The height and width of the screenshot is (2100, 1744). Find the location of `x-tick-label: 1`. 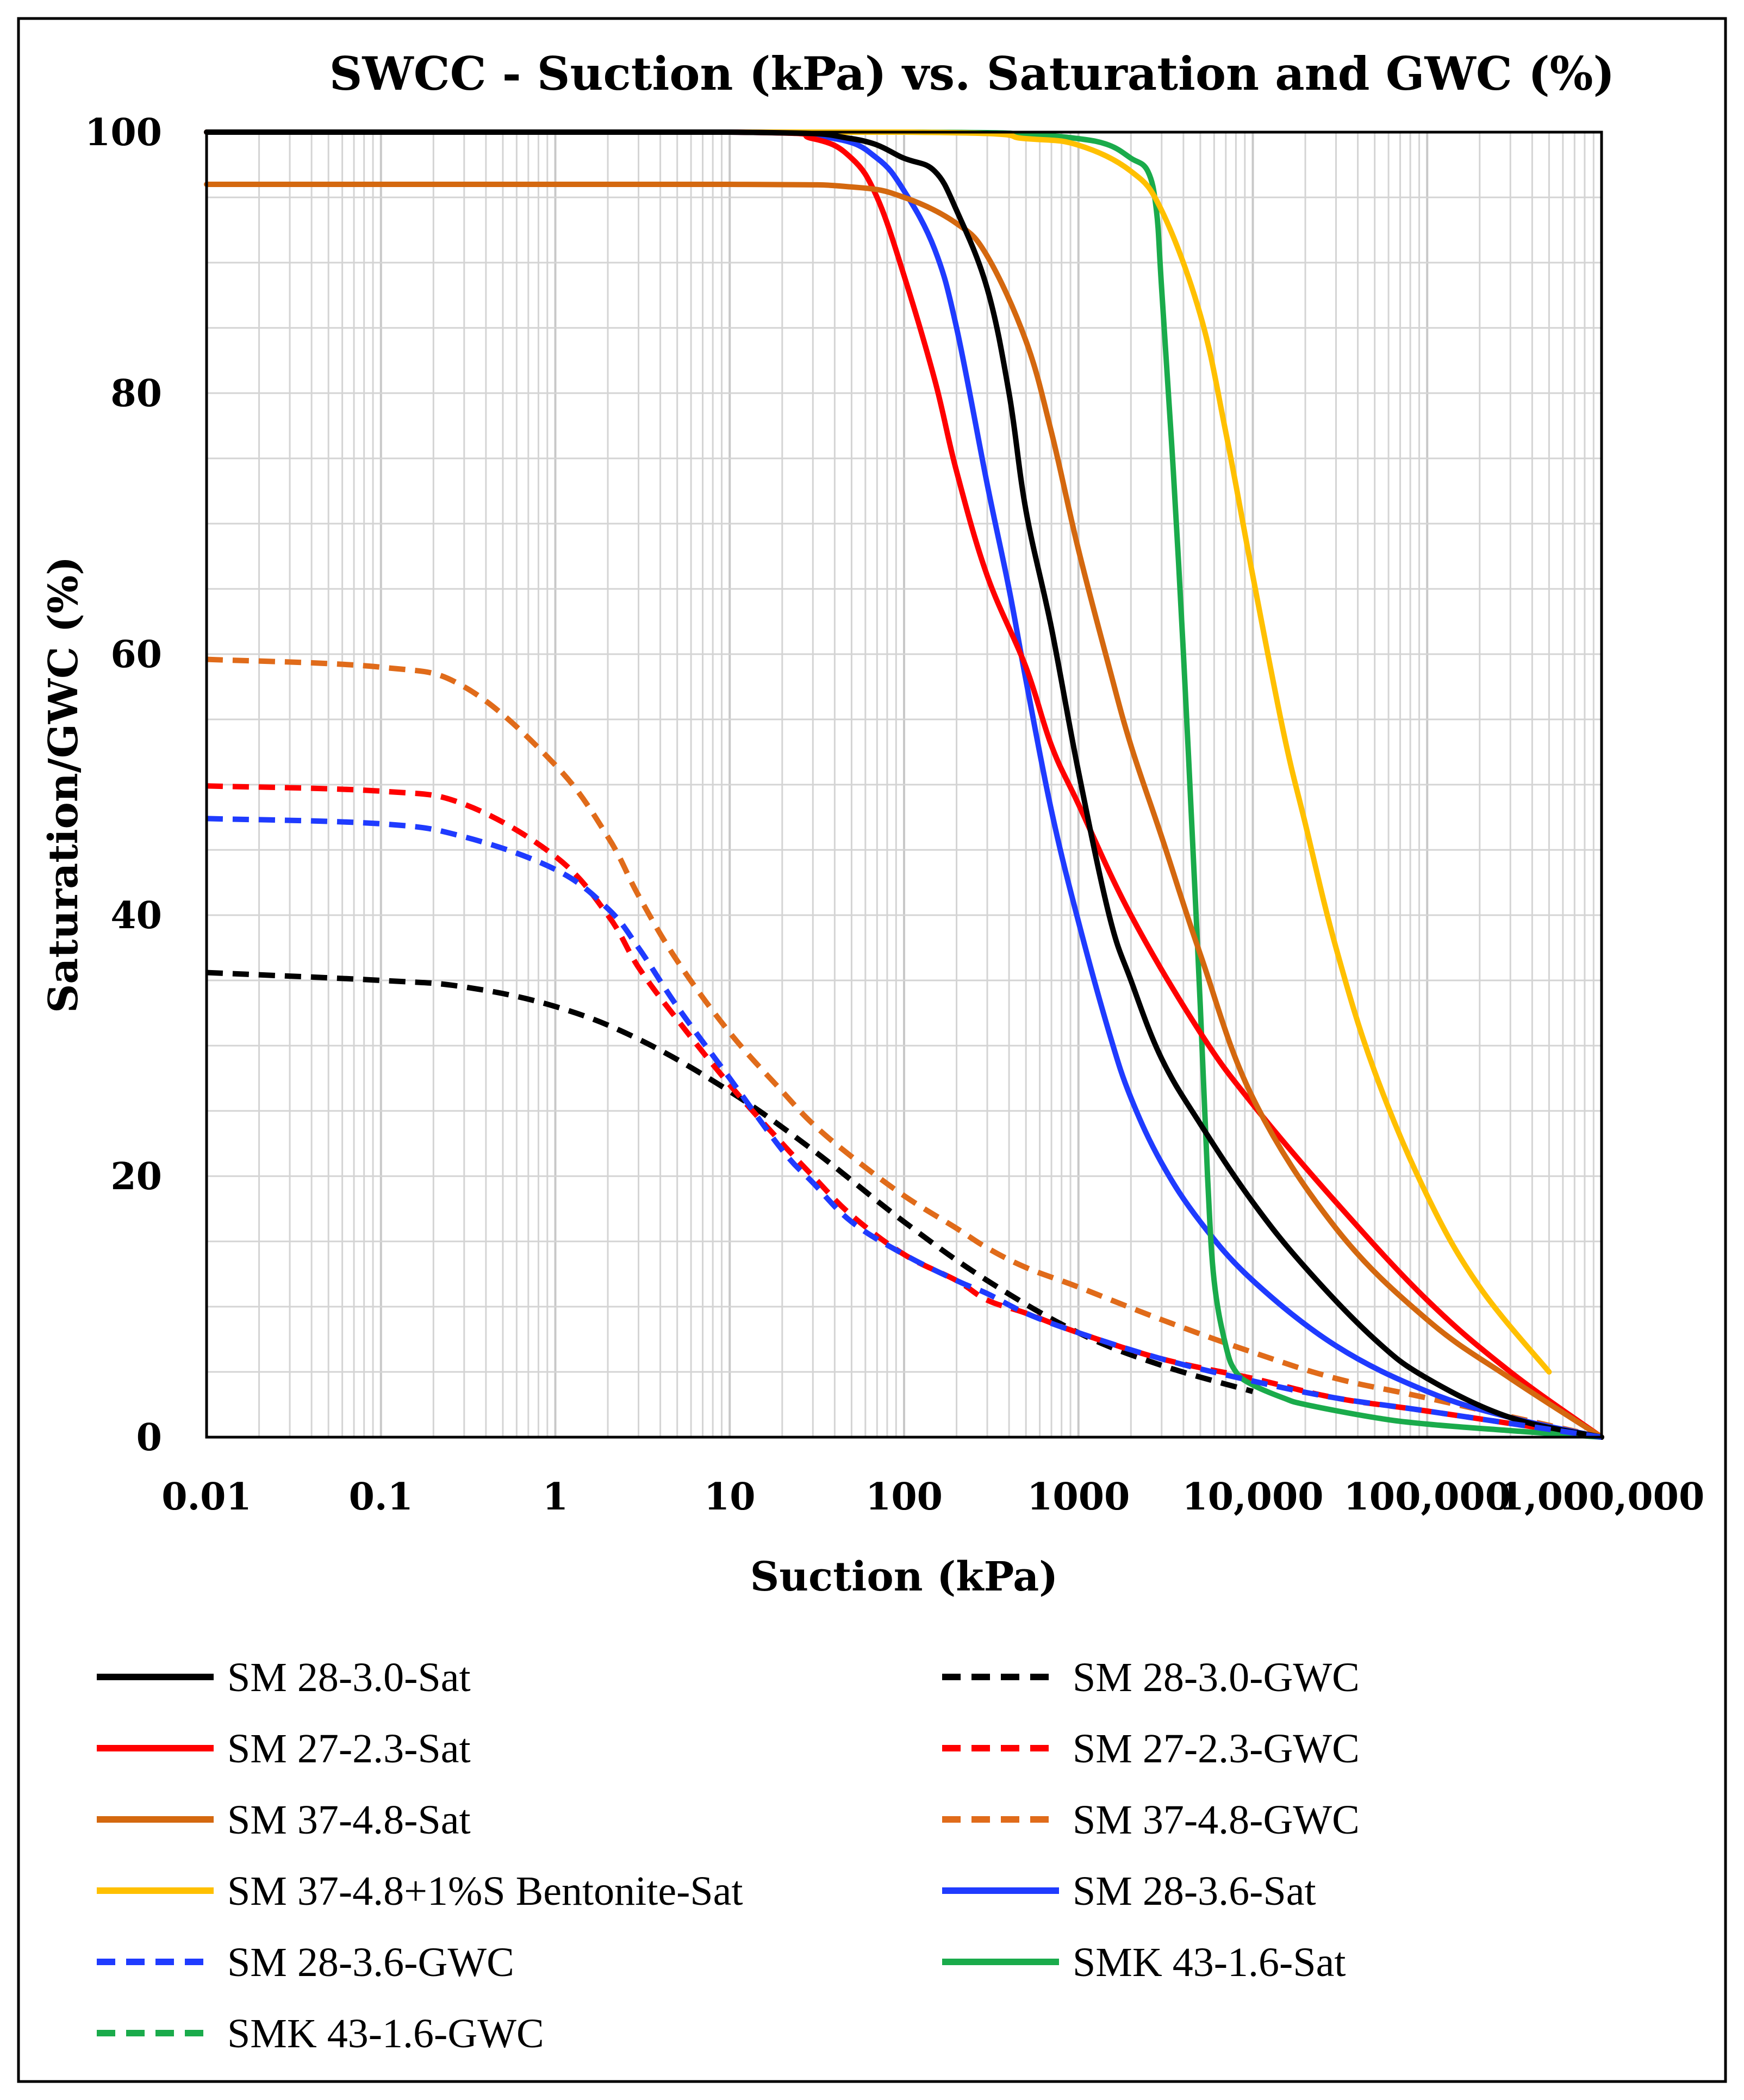

x-tick-label: 1 is located at coordinates (555, 1497).